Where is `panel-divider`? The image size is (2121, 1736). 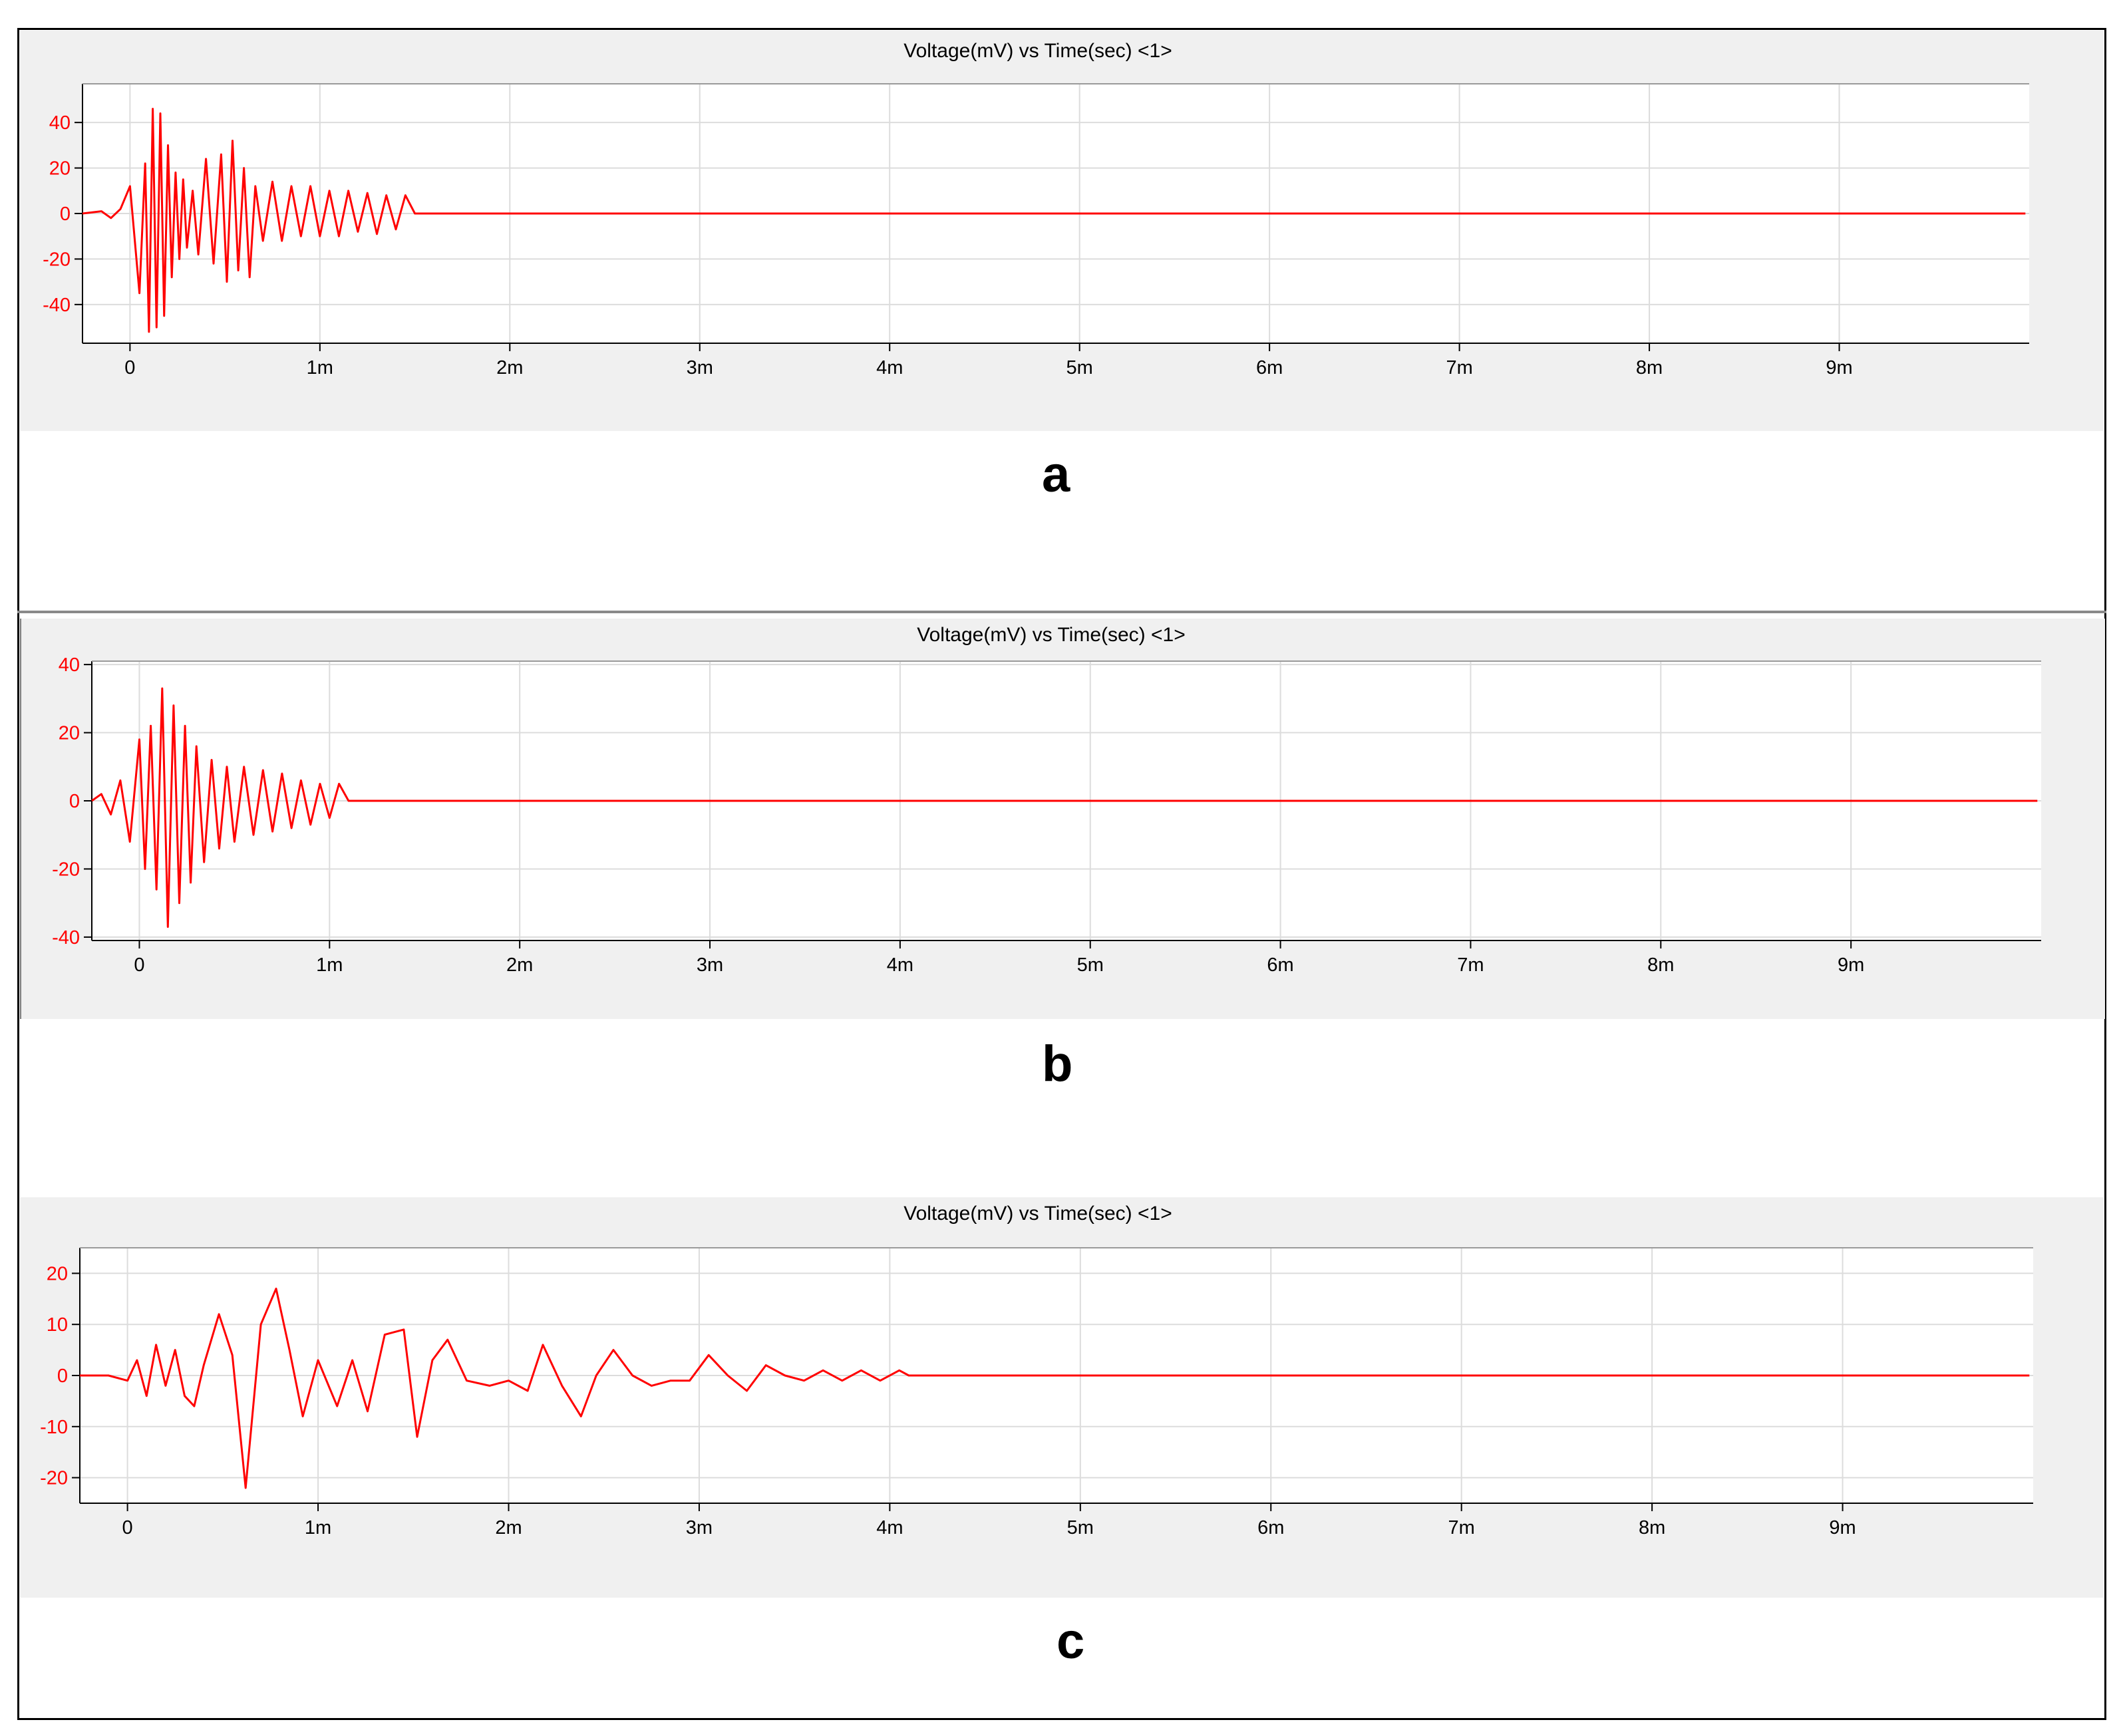
panel-divider is located at coordinates (1061, 612).